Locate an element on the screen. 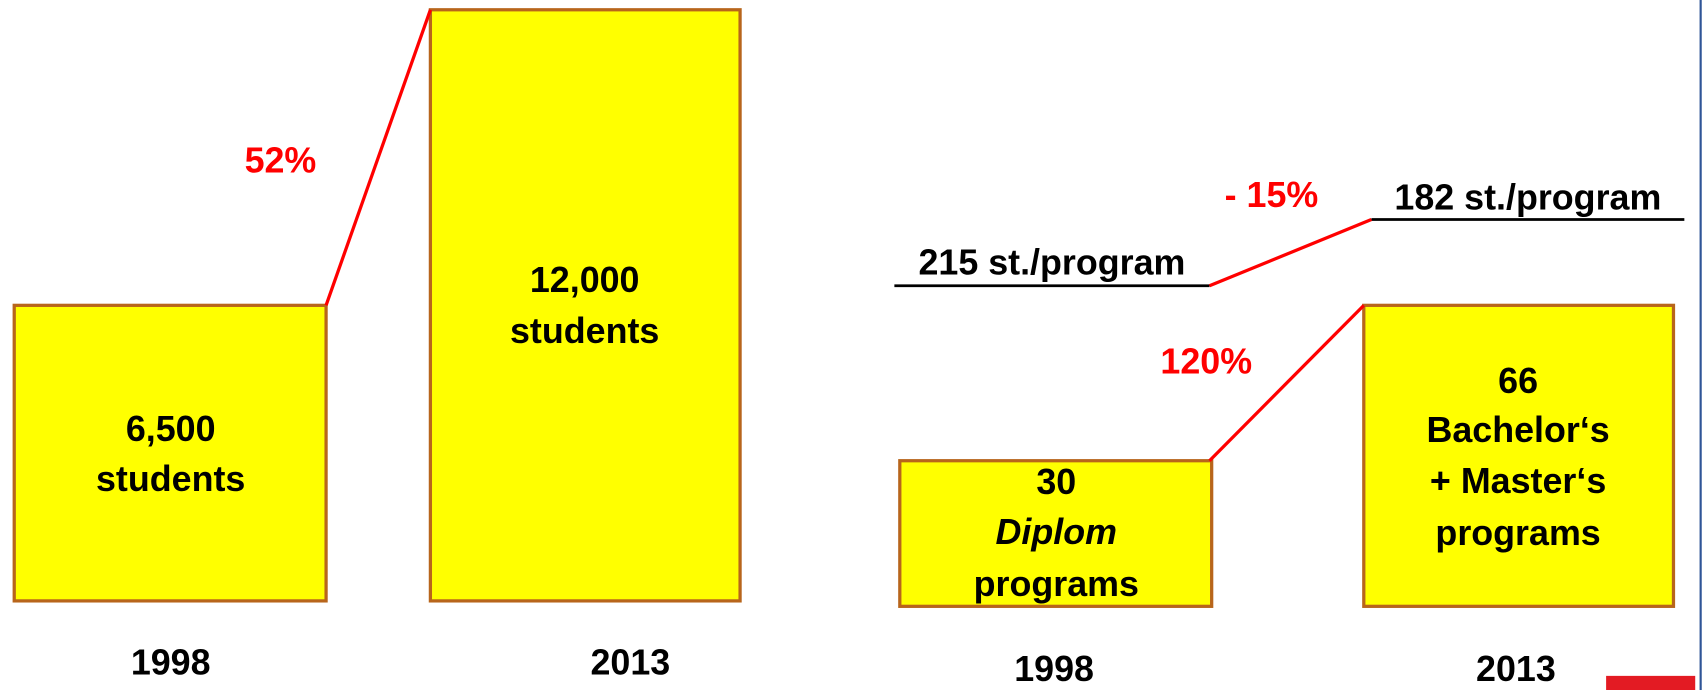  change-label: 120% is located at coordinates (1206, 361).